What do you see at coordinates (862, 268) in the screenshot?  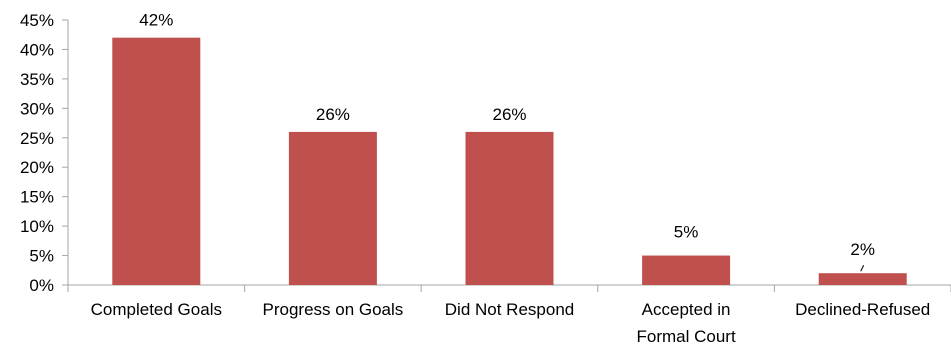 I see `data-label-leader-line` at bounding box center [862, 268].